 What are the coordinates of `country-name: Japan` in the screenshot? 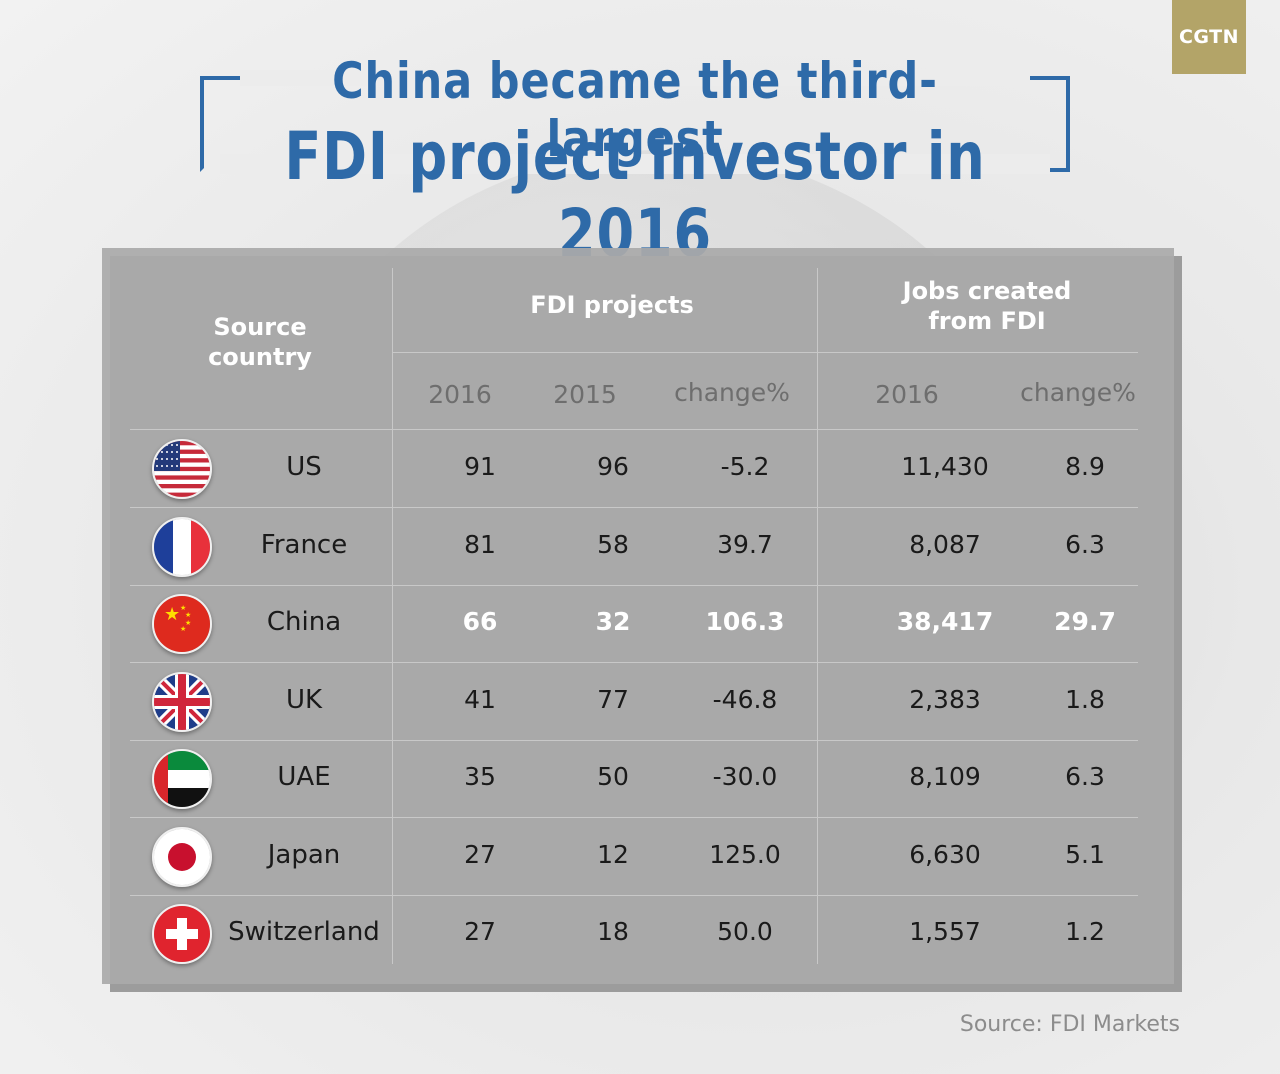 It's located at (304, 854).